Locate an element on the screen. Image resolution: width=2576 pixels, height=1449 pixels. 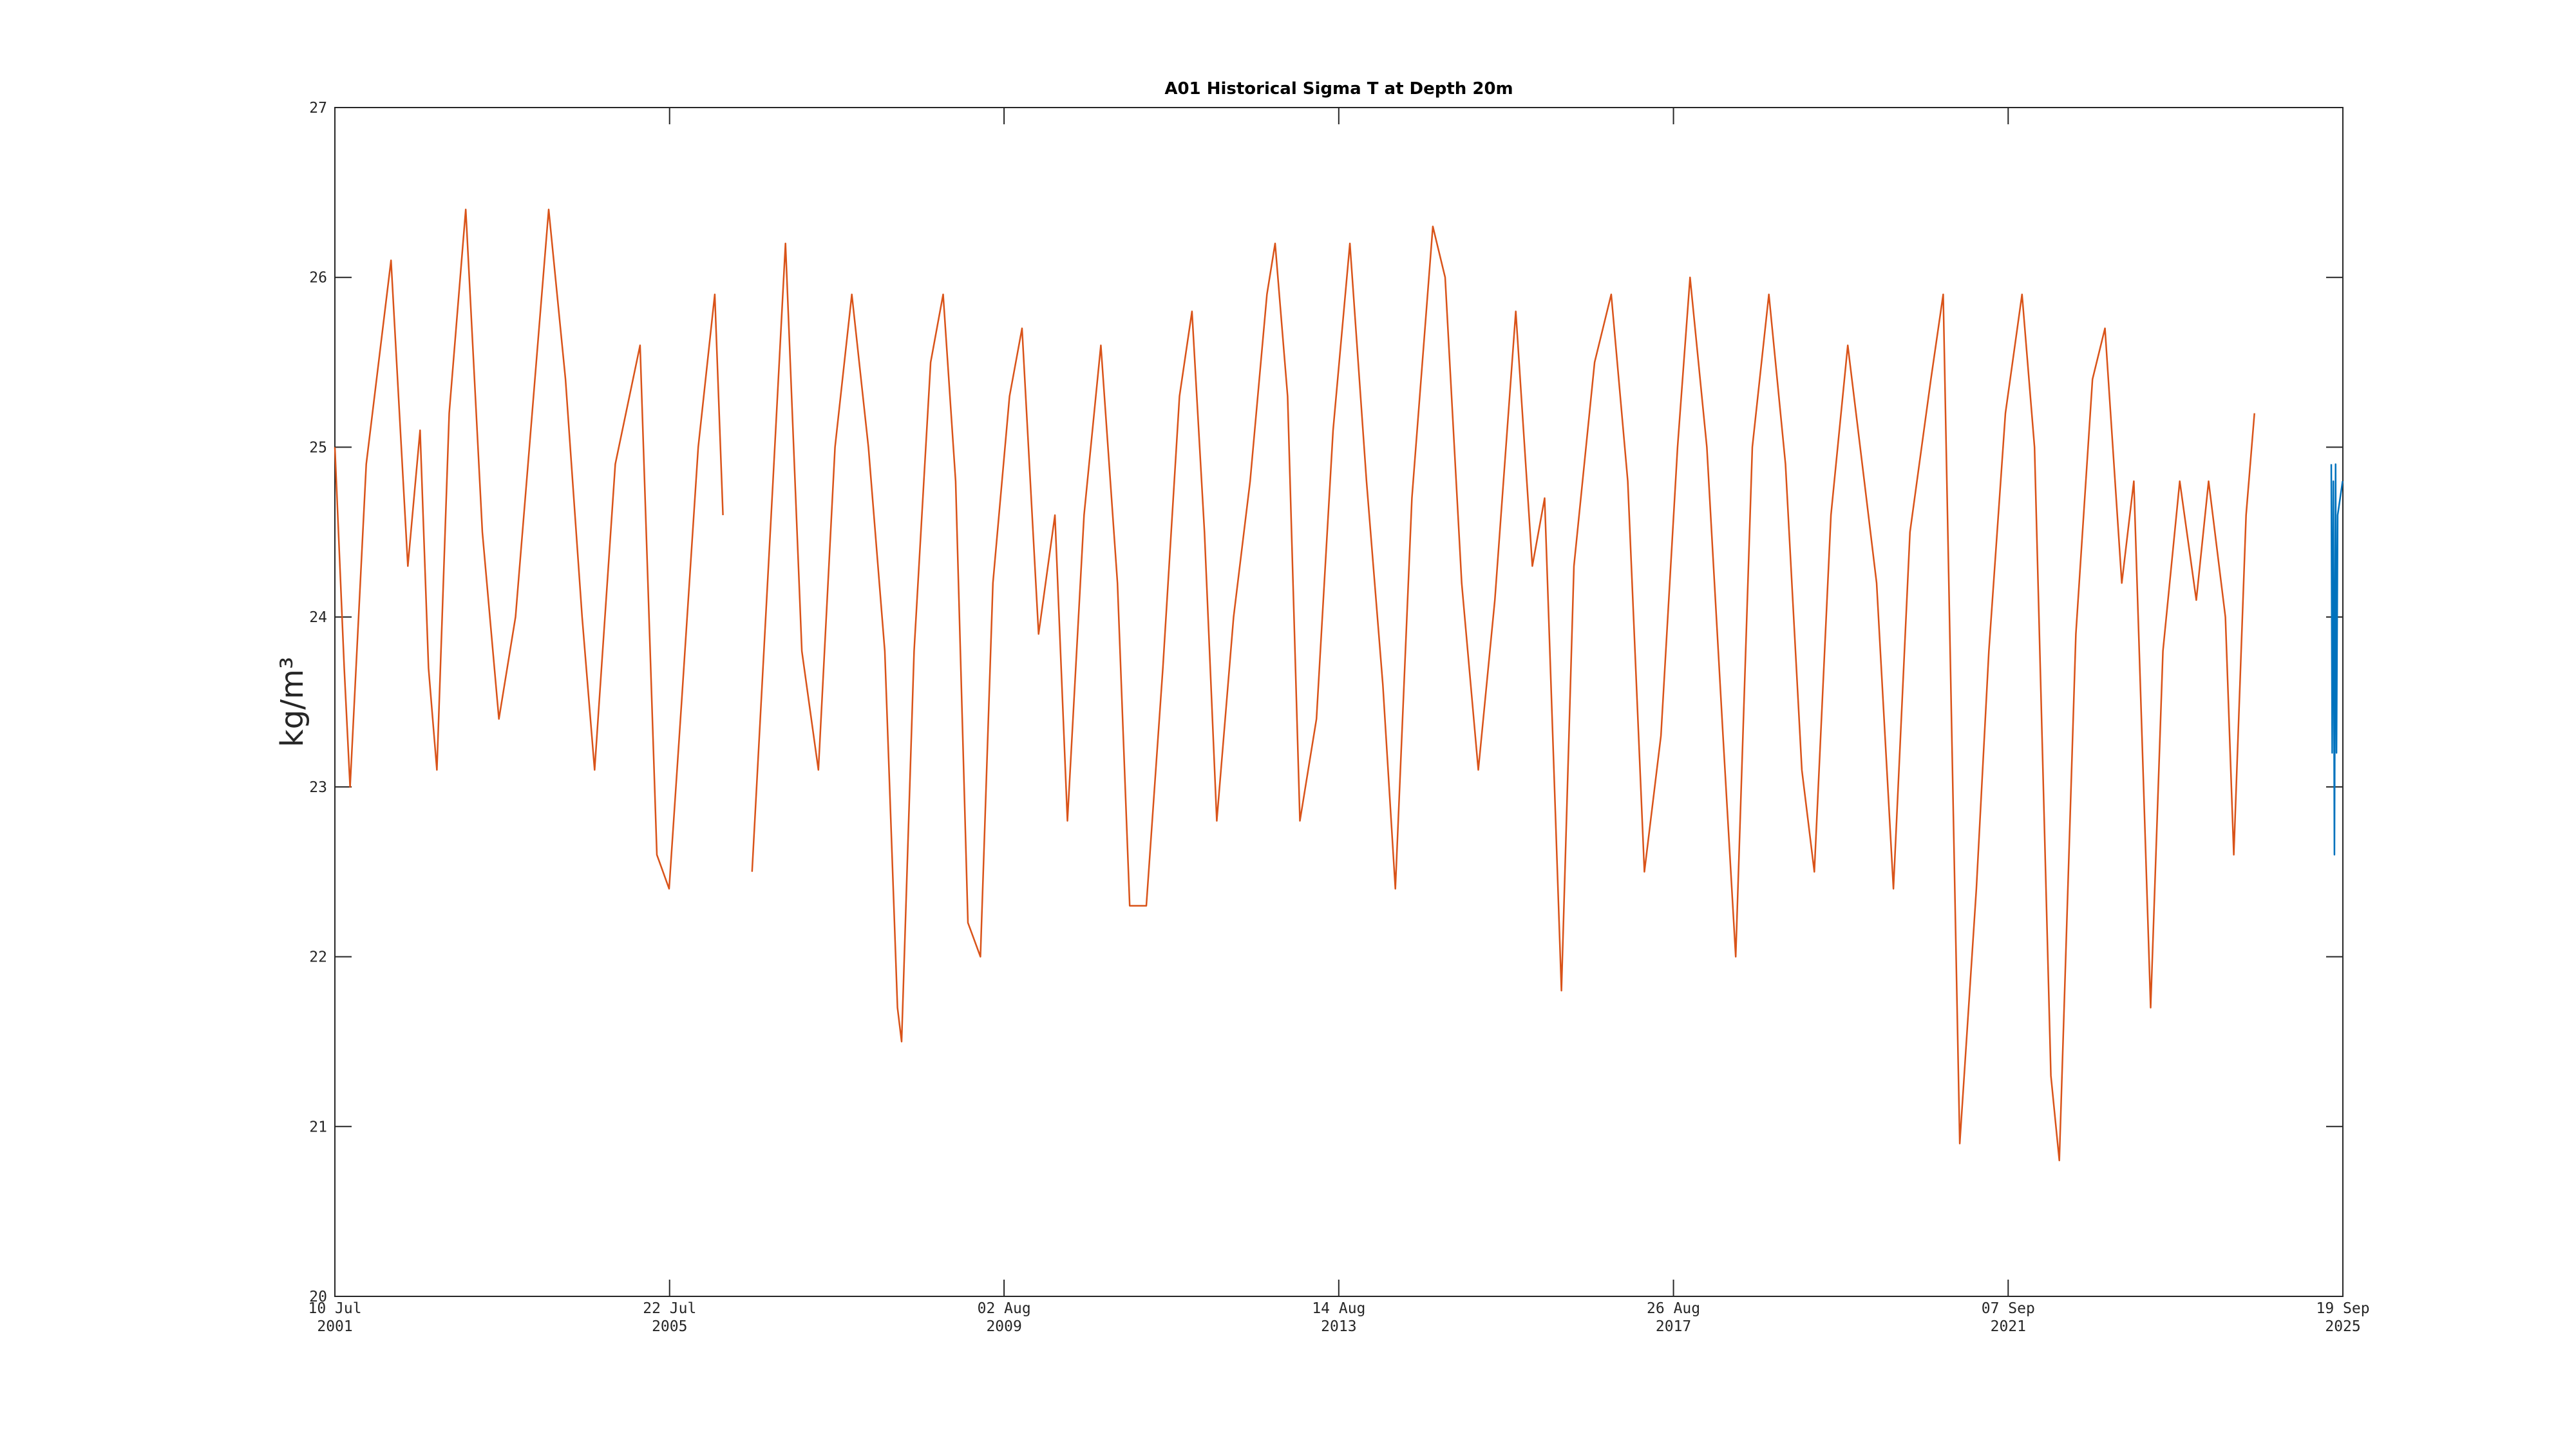
x-tick-label: 14 Aug 2013 is located at coordinates (1339, 1318).